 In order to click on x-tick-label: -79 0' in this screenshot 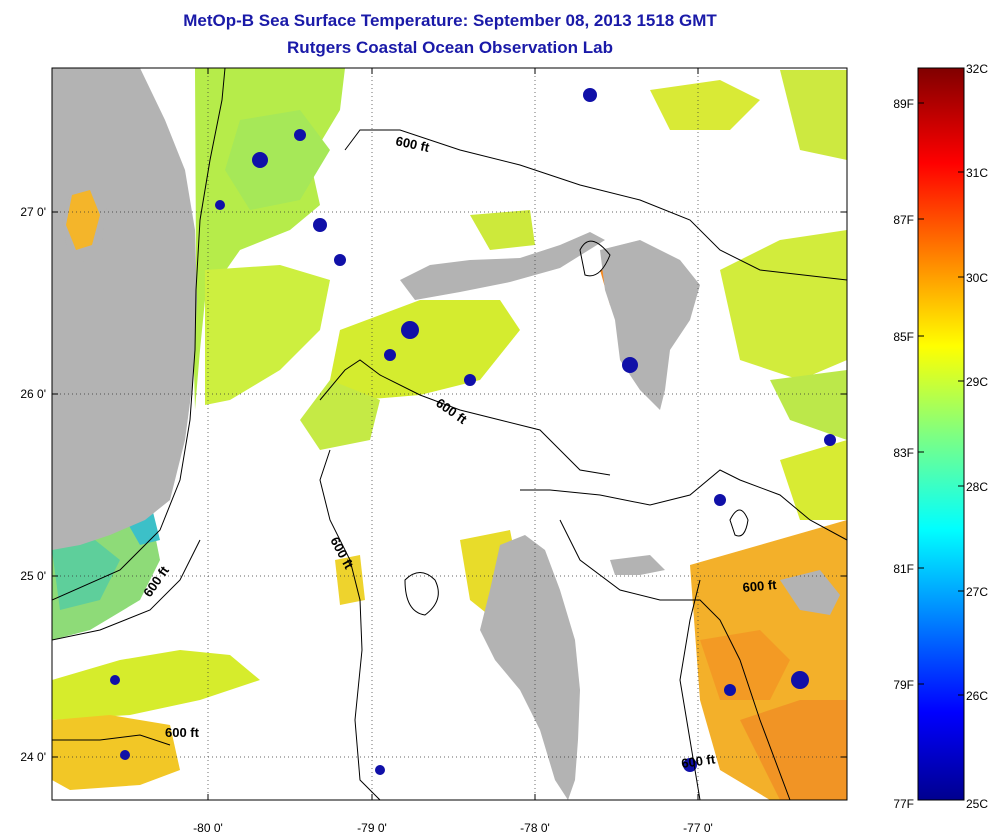, I will do `click(372, 828)`.